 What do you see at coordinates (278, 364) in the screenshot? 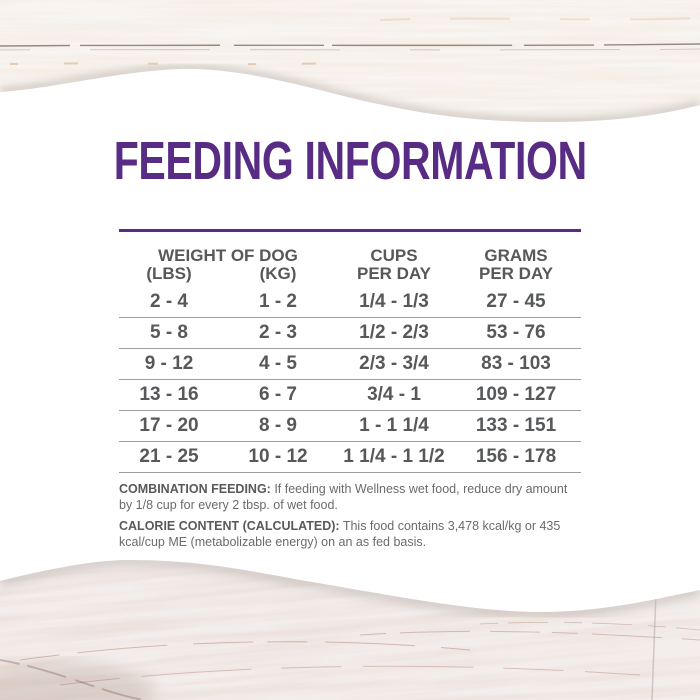
I see `cell-kg: 4 - 5` at bounding box center [278, 364].